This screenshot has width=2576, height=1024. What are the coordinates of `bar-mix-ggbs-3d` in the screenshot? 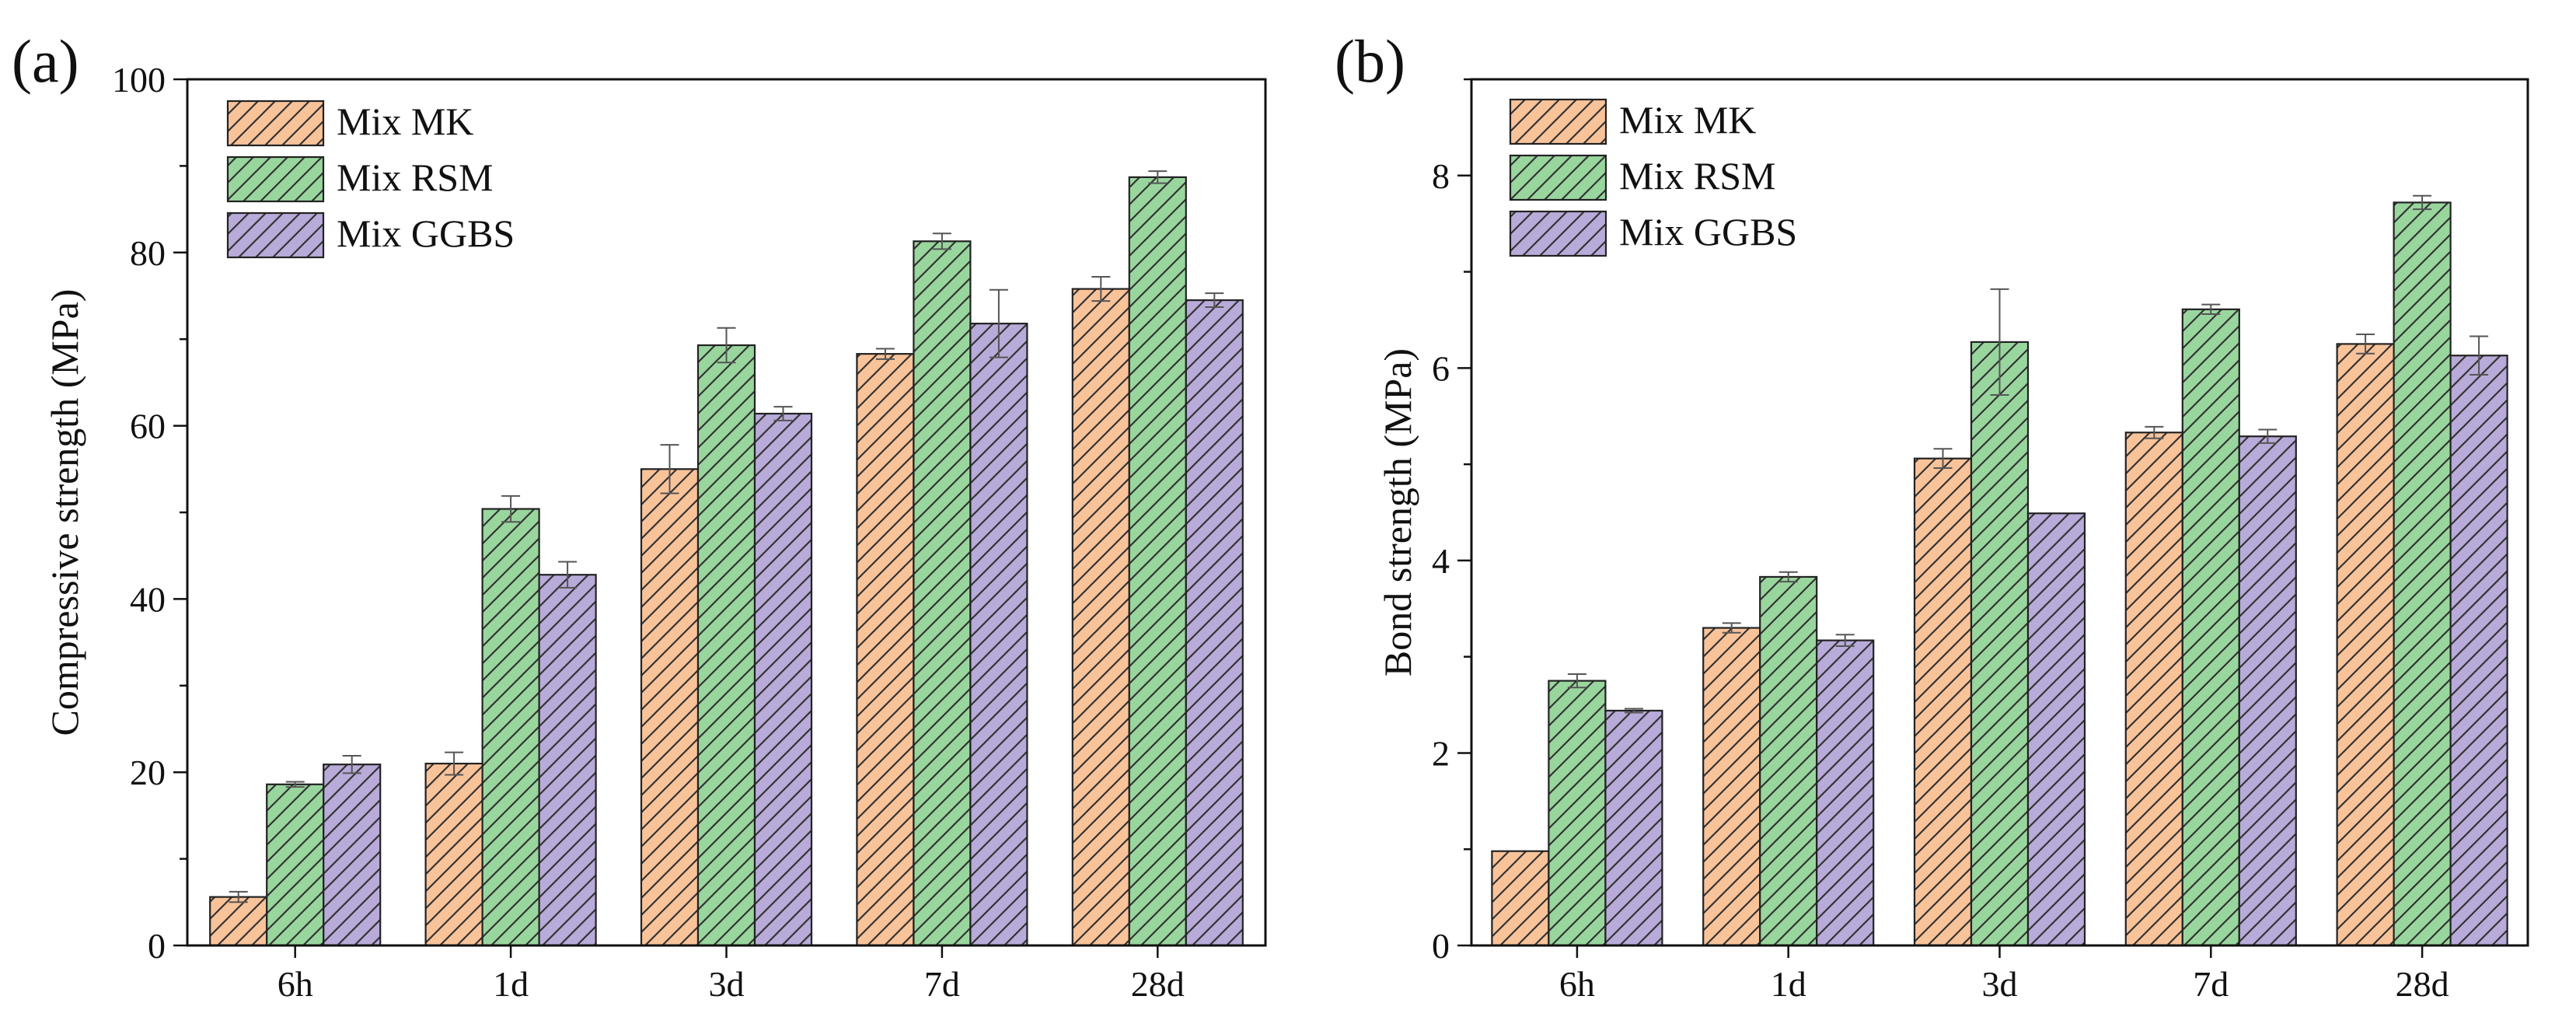 It's located at (783, 679).